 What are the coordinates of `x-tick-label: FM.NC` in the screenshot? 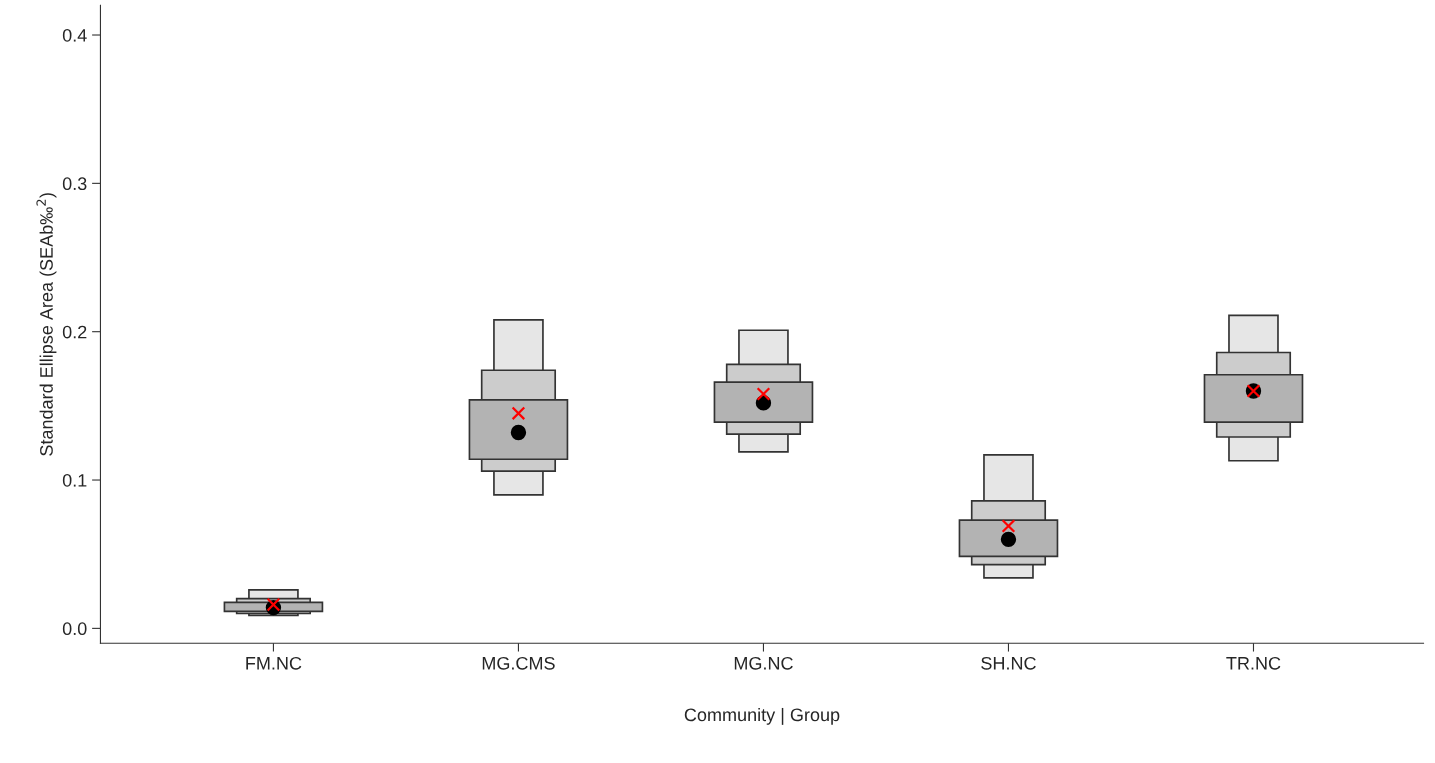 It's located at (274, 663).